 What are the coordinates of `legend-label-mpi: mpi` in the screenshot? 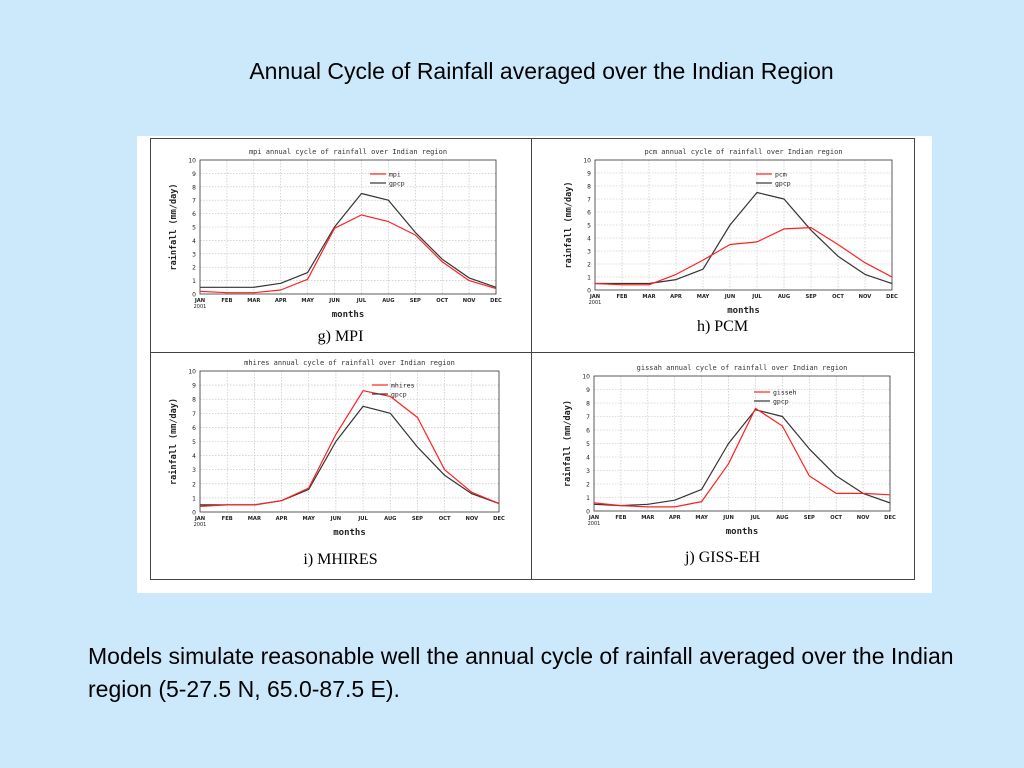 It's located at (395, 175).